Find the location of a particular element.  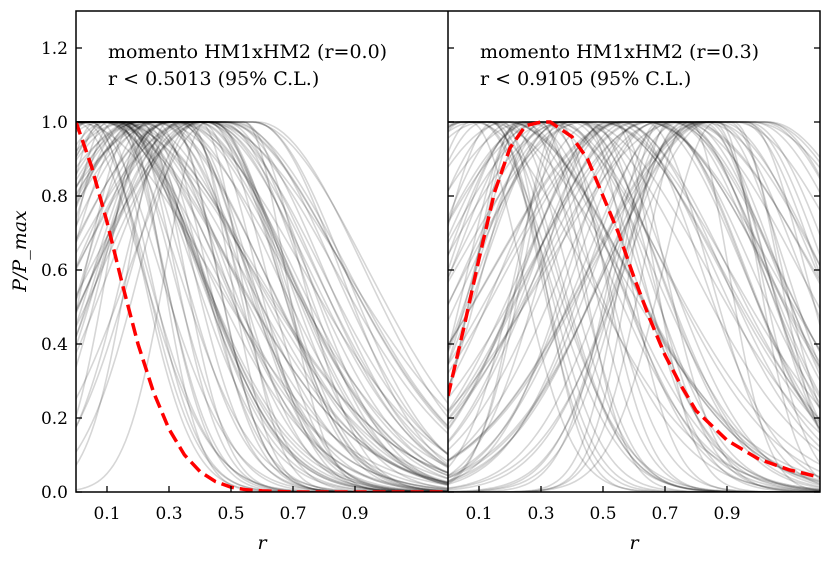

y-tick-label: 0.2 is located at coordinates (54, 419).